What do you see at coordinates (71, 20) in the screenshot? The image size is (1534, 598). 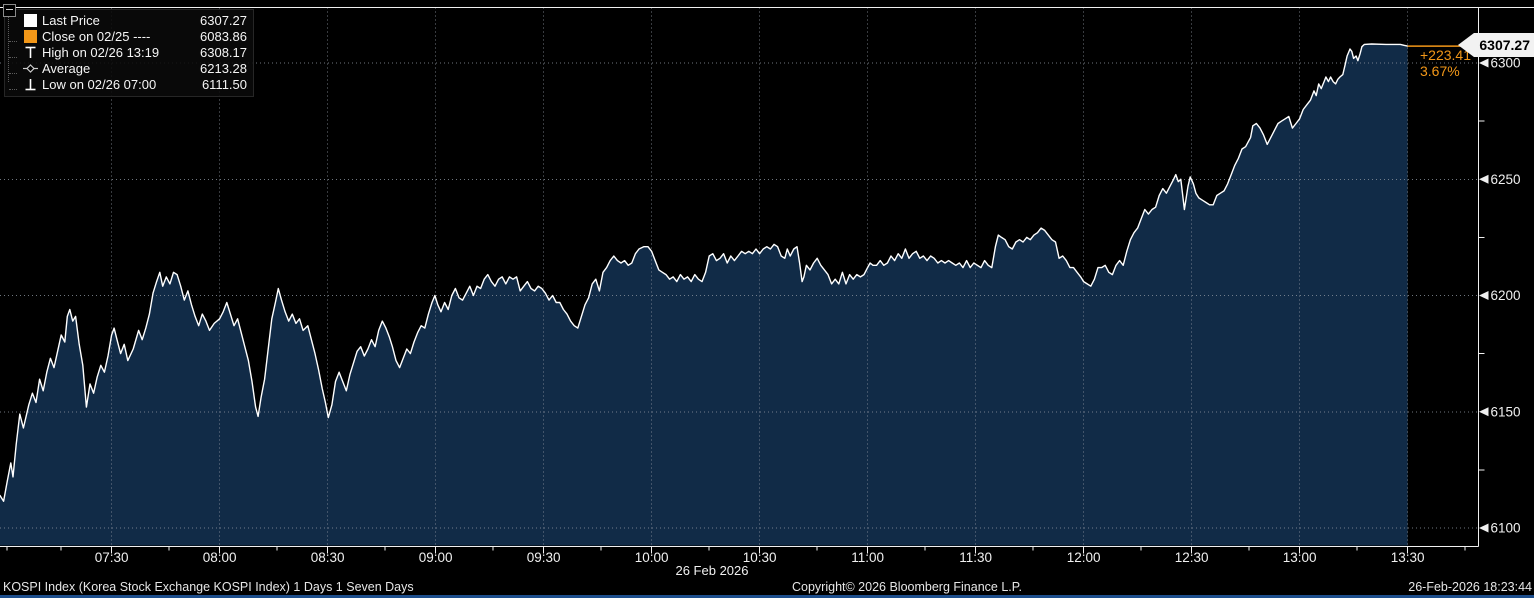 I see `legend-label: Last Price` at bounding box center [71, 20].